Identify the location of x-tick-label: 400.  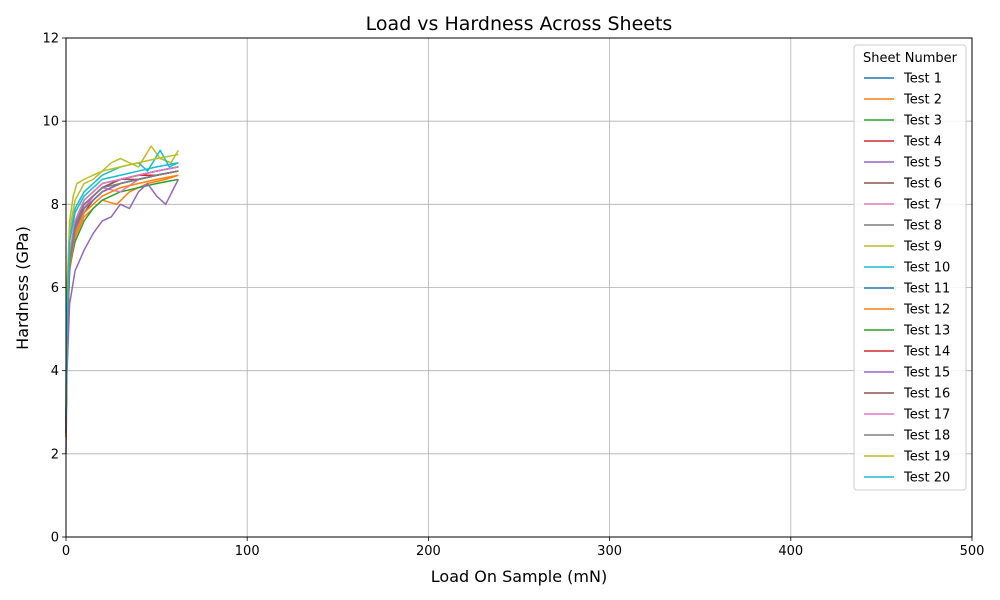
(790, 551).